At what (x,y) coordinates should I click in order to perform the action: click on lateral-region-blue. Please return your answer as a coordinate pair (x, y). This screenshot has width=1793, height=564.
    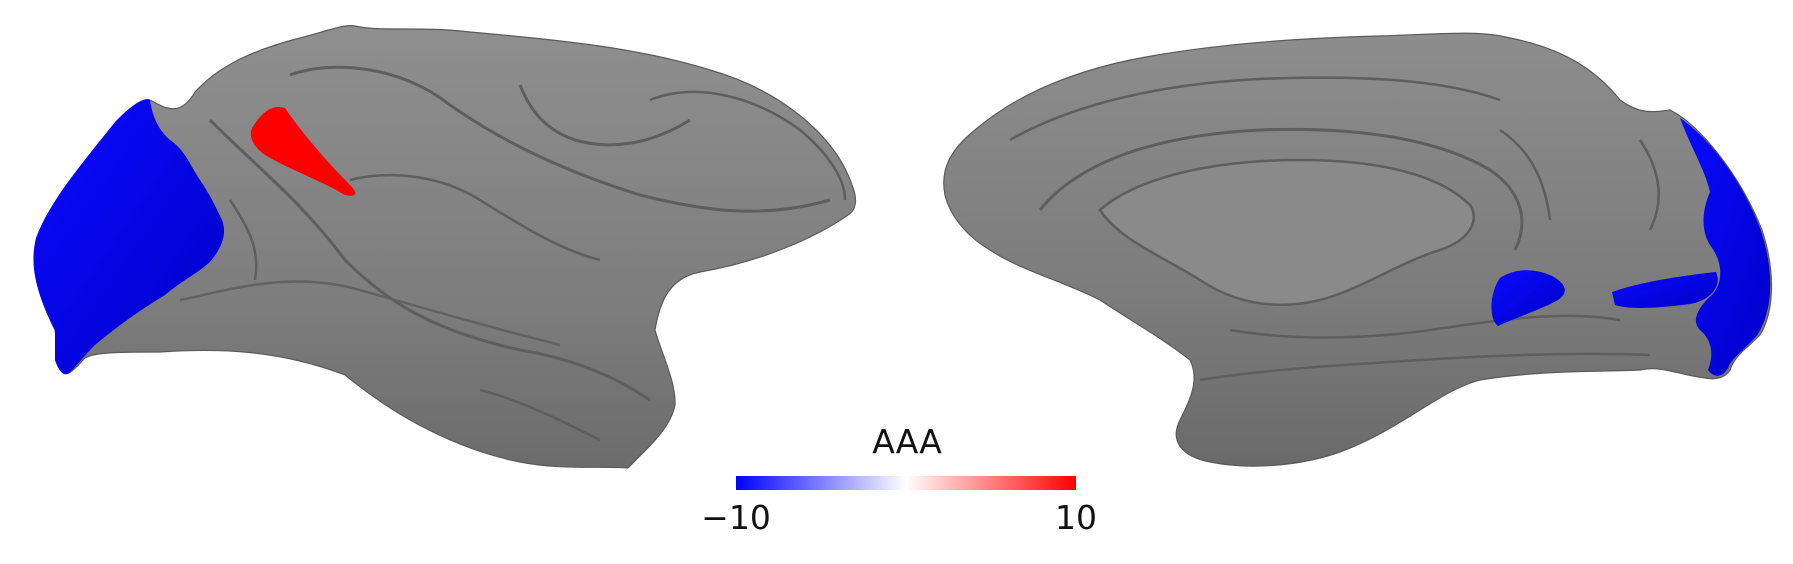
    Looking at the image, I should click on (129, 237).